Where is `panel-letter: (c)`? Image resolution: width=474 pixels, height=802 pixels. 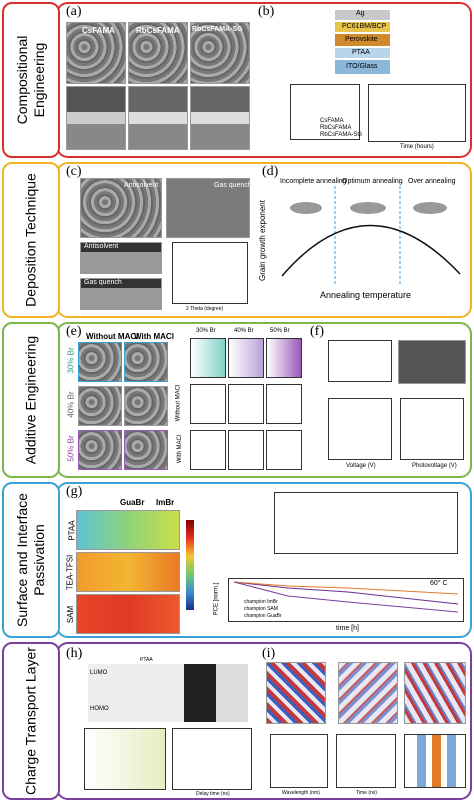
panel-letter: (c) is located at coordinates (74, 171).